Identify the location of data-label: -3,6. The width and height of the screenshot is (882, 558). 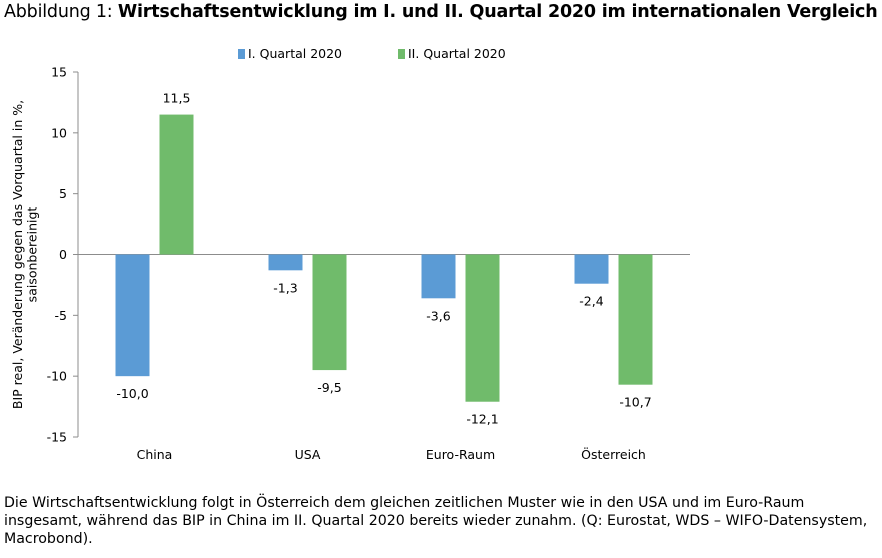
(438, 315).